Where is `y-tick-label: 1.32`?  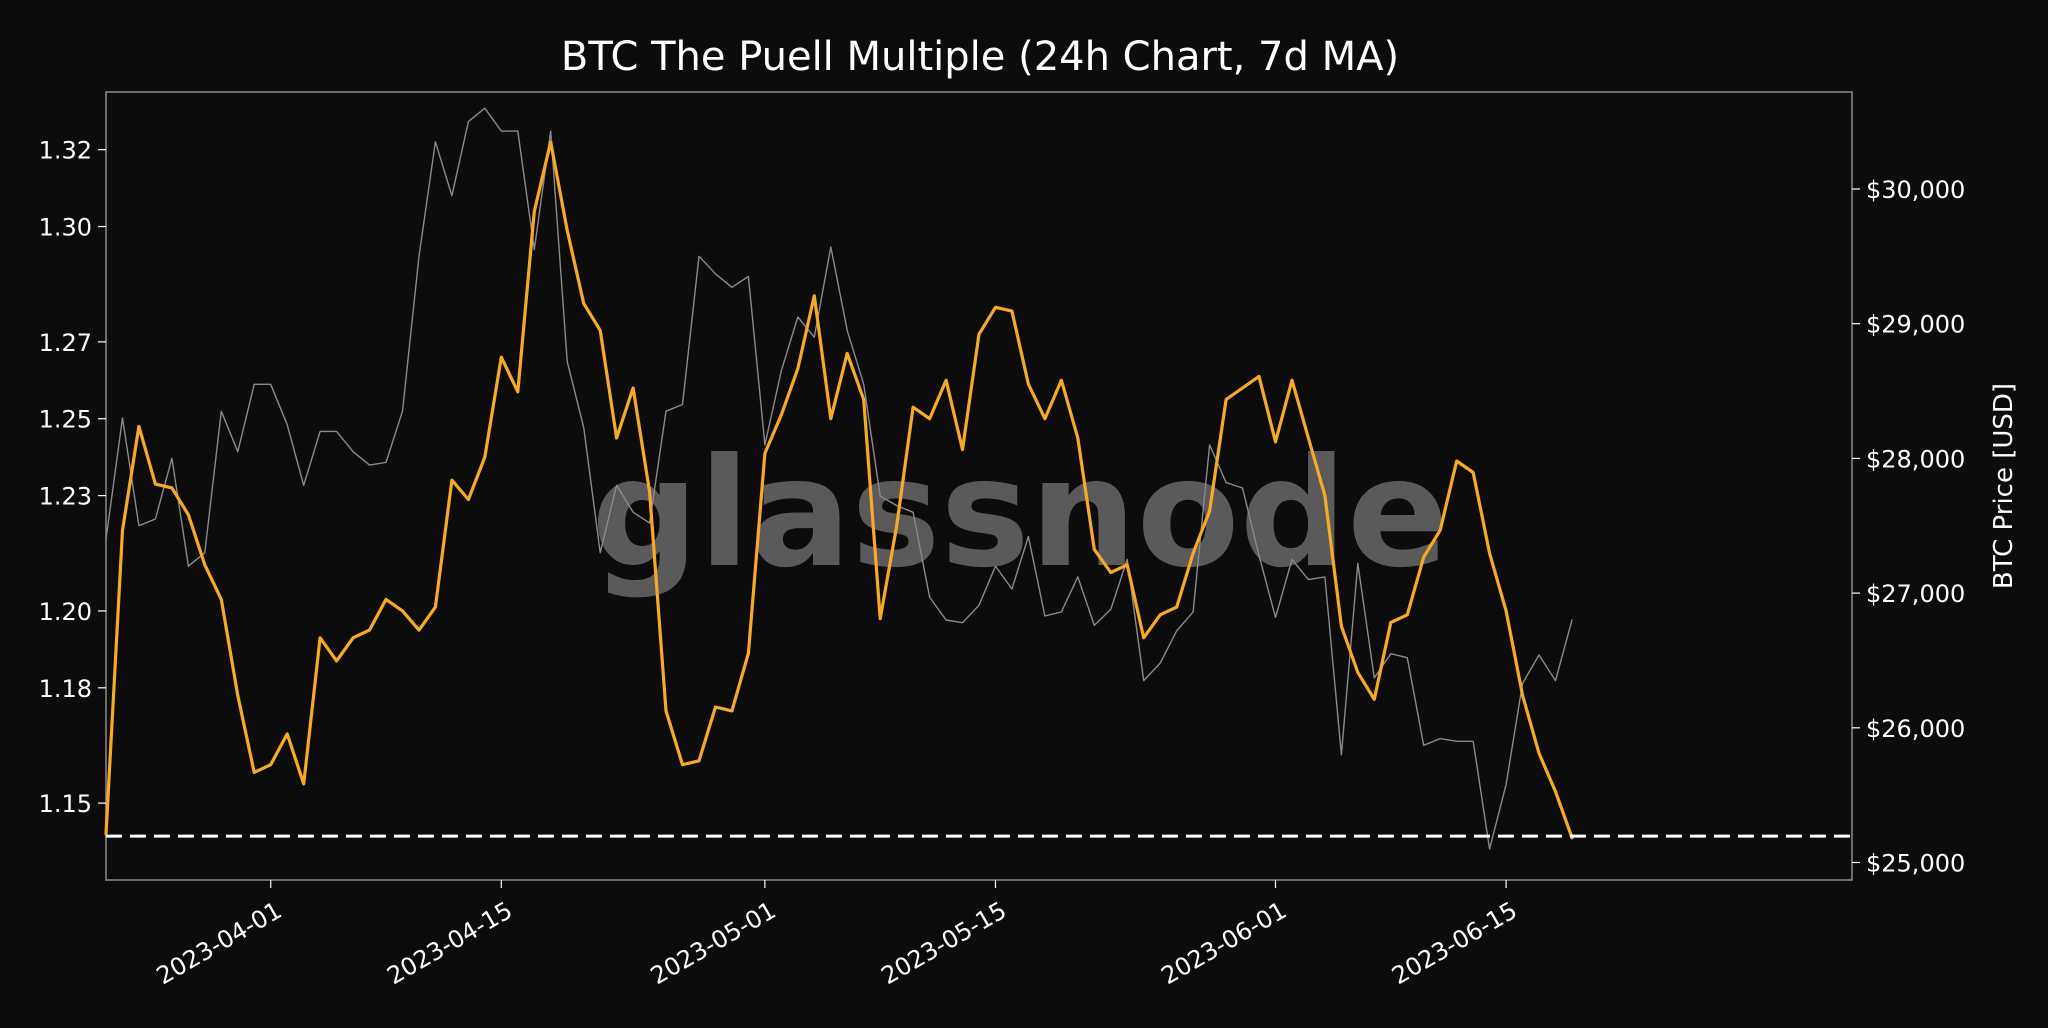
y-tick-label: 1.32 is located at coordinates (65, 151).